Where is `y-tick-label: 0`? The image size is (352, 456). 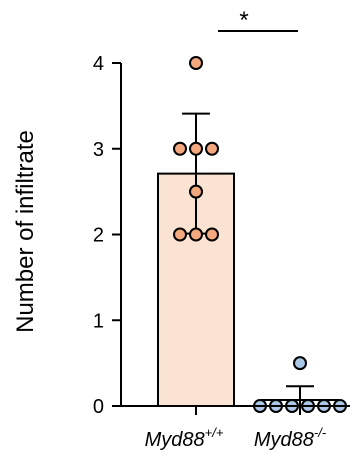 y-tick-label: 0 is located at coordinates (98, 407).